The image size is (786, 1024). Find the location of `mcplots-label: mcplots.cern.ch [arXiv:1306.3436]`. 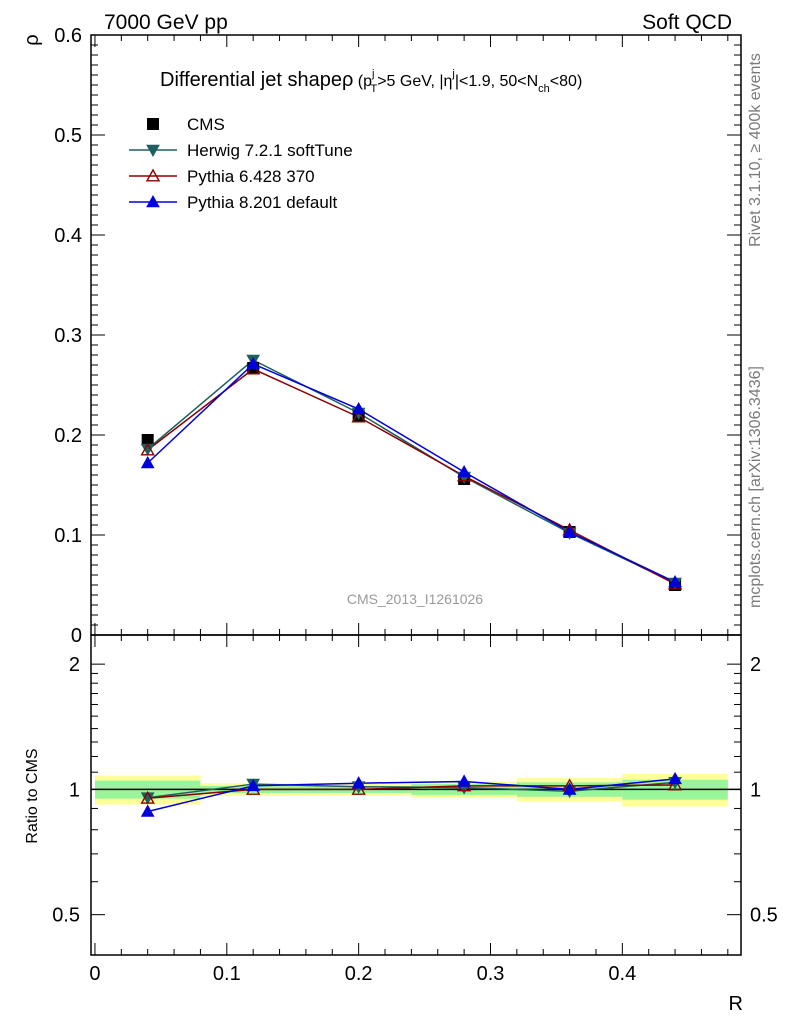

mcplots-label: mcplots.cern.ch [arXiv:1306.3436] is located at coordinates (755, 487).